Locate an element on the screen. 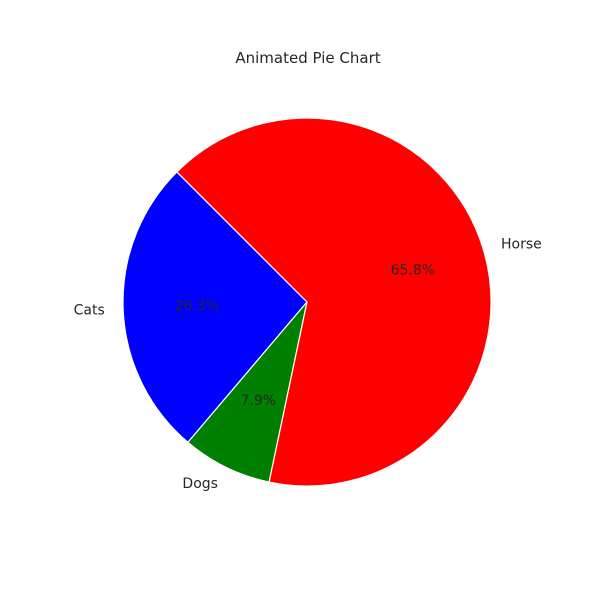 This screenshot has height=600, width=600. pie-slice-cats is located at coordinates (215, 307).